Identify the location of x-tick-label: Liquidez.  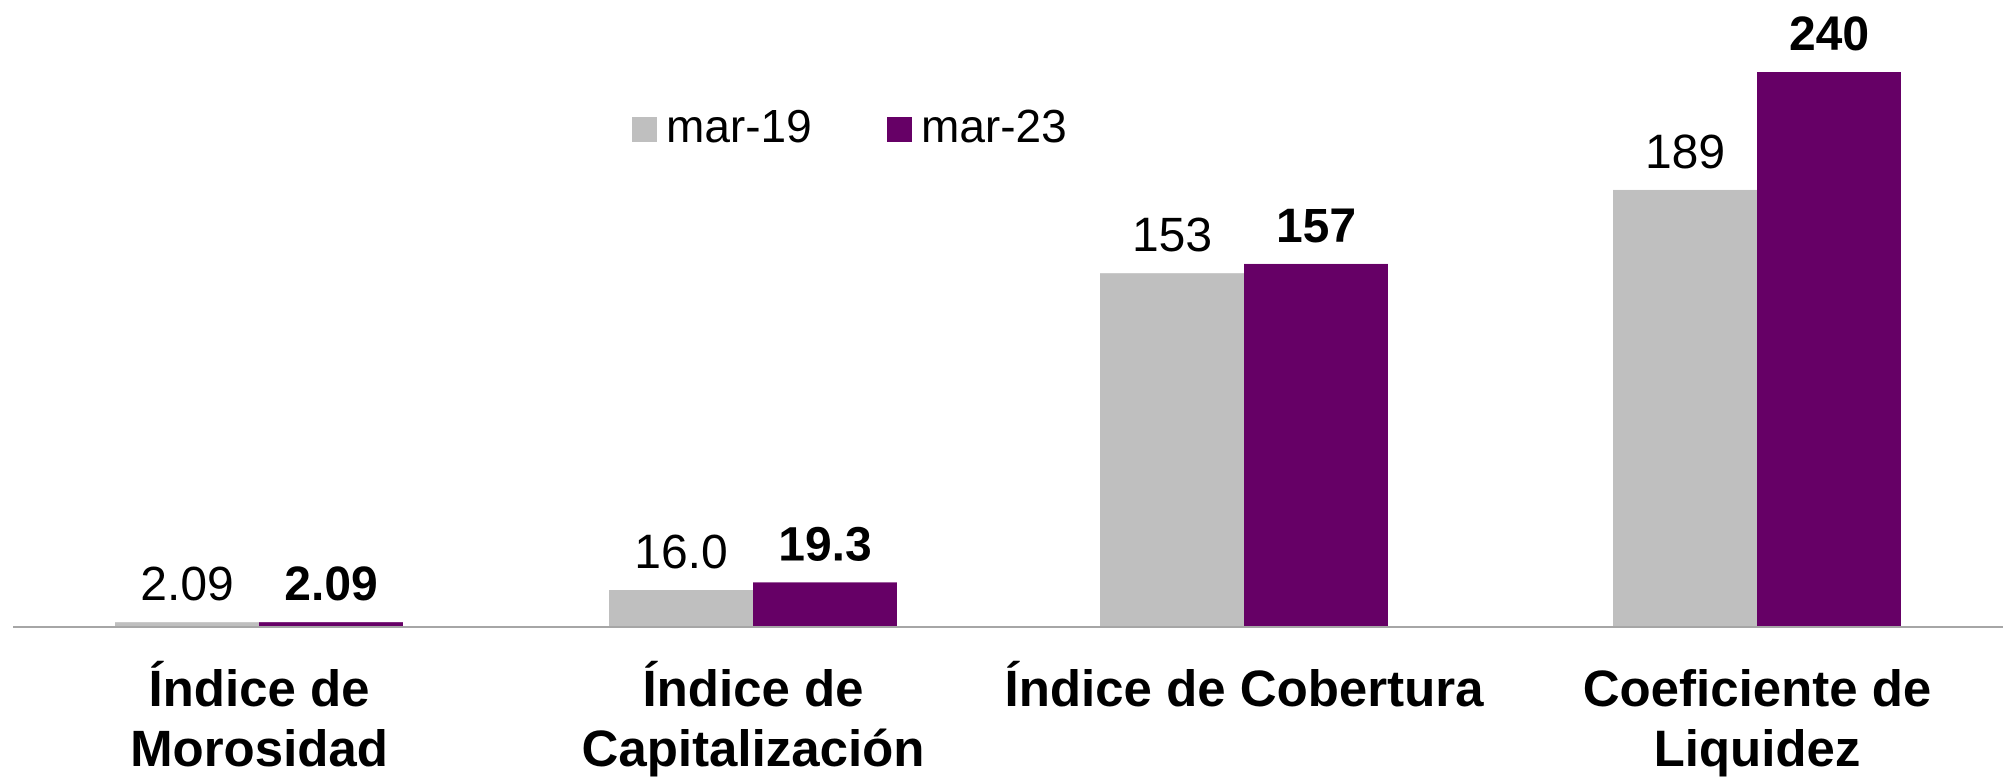
(1757, 748).